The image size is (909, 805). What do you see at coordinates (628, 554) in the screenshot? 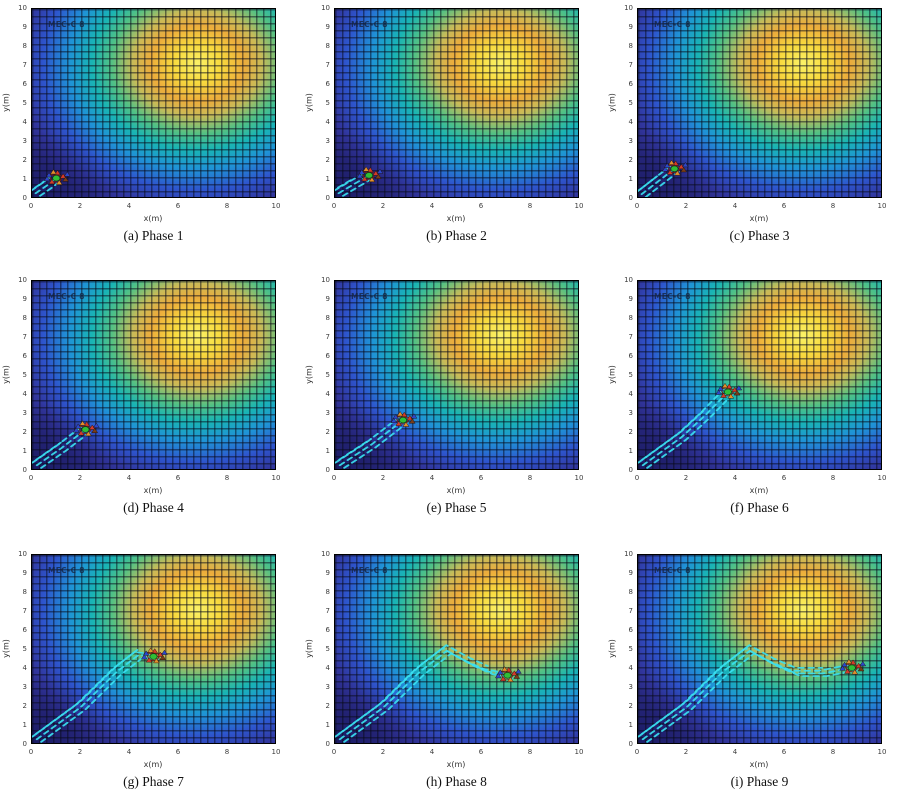
I see `y-tick-label: 10` at bounding box center [628, 554].